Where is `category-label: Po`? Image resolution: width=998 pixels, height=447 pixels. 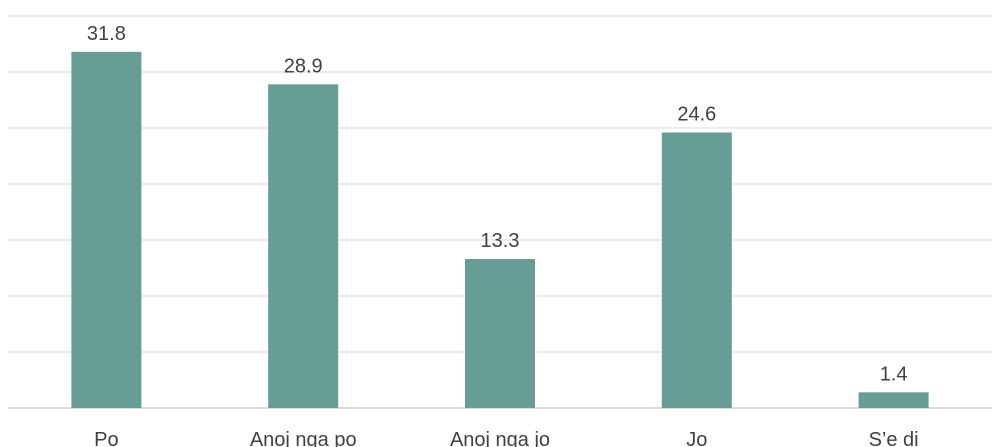 category-label: Po is located at coordinates (106, 438).